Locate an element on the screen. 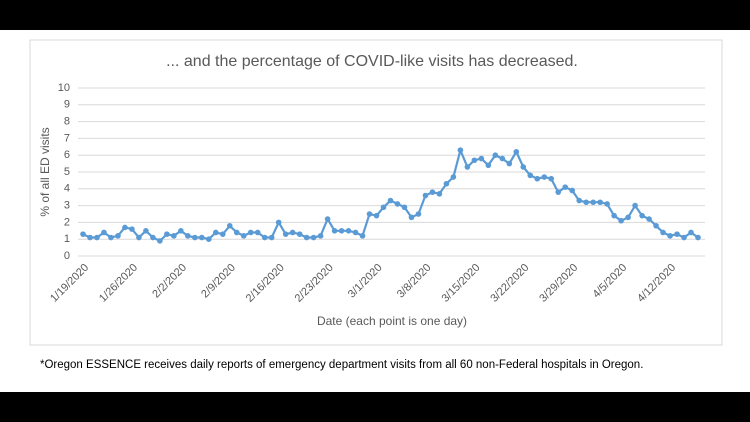 The image size is (750, 422). y-tick-label: 2 is located at coordinates (67, 222).